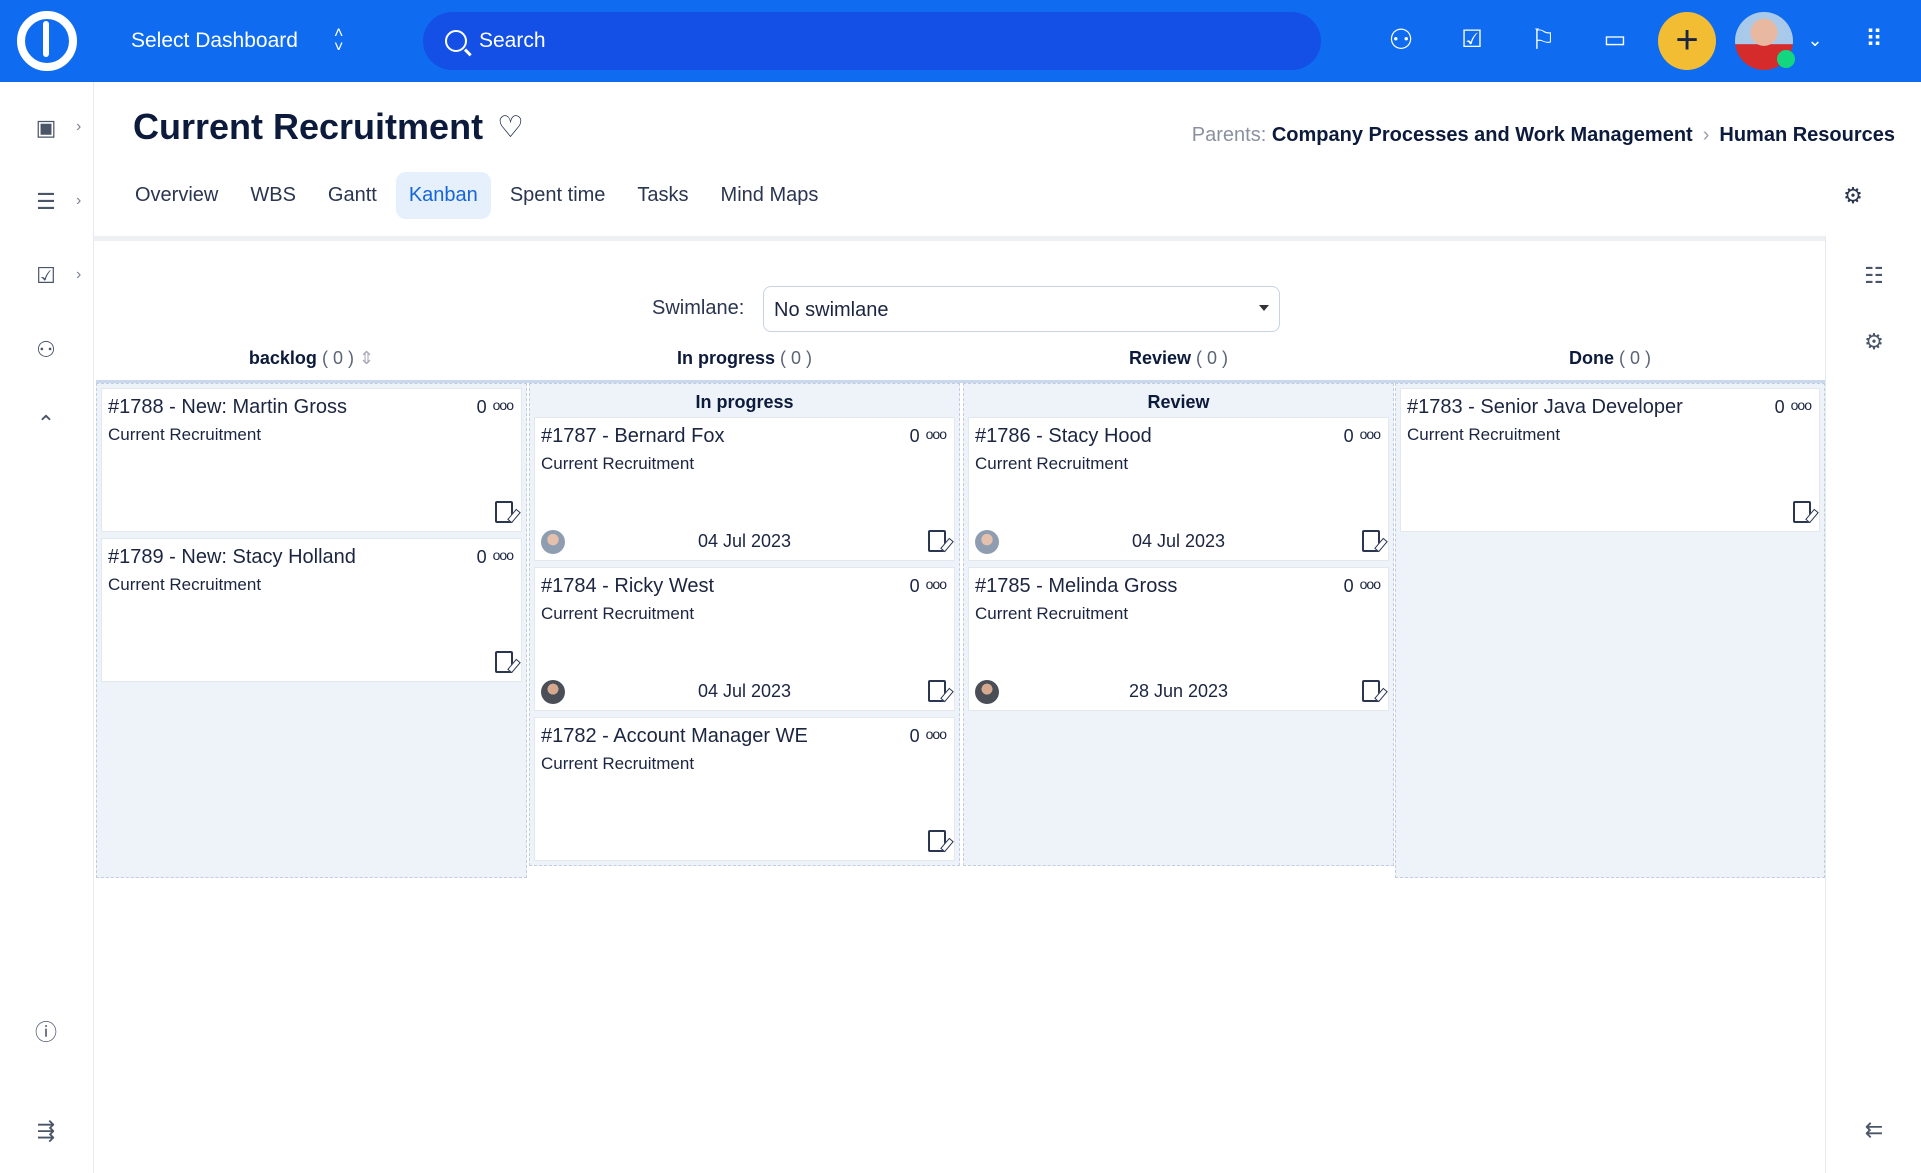 The image size is (1921, 1173). Describe the element at coordinates (1815, 40) in the screenshot. I see `chevron-down-icon: ⌄` at that location.